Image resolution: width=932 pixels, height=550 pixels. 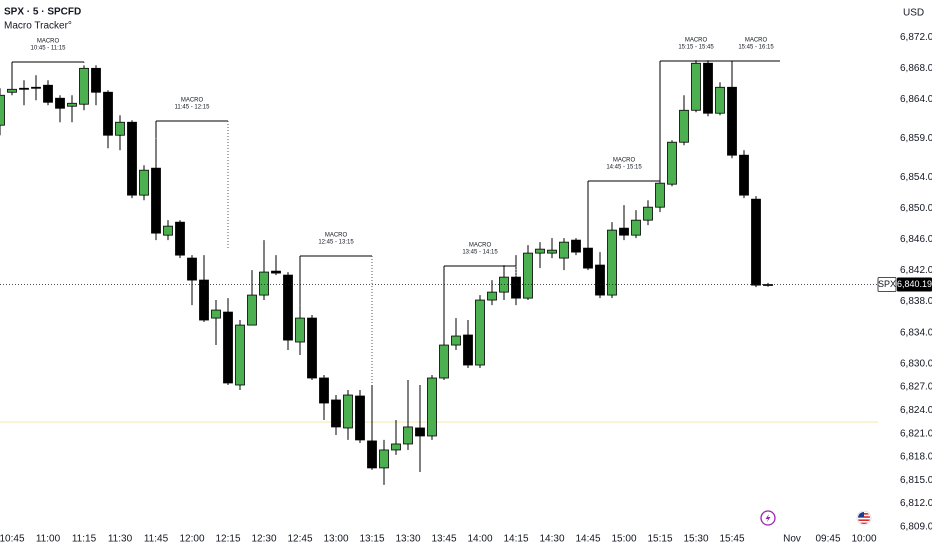 What do you see at coordinates (695, 539) in the screenshot?
I see `x-tick-label: 15:30` at bounding box center [695, 539].